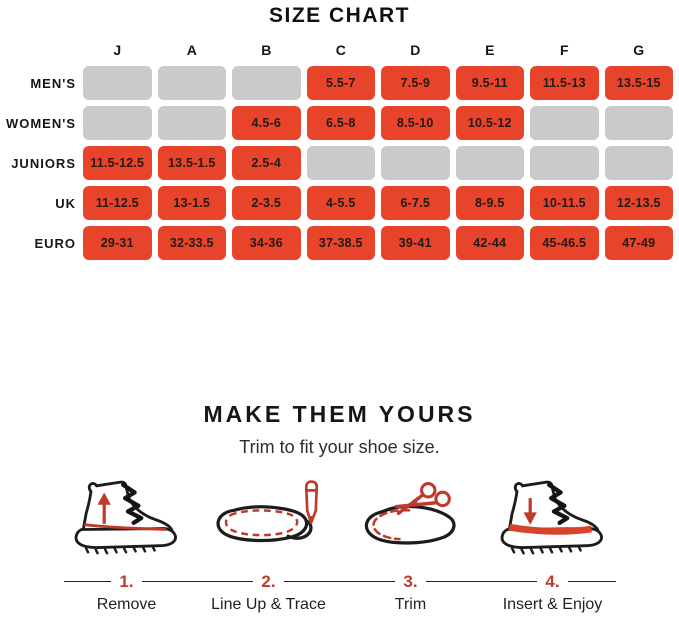 Image resolution: width=679 pixels, height=624 pixels. Describe the element at coordinates (638, 83) in the screenshot. I see `size-cell: 13.5-15` at that location.